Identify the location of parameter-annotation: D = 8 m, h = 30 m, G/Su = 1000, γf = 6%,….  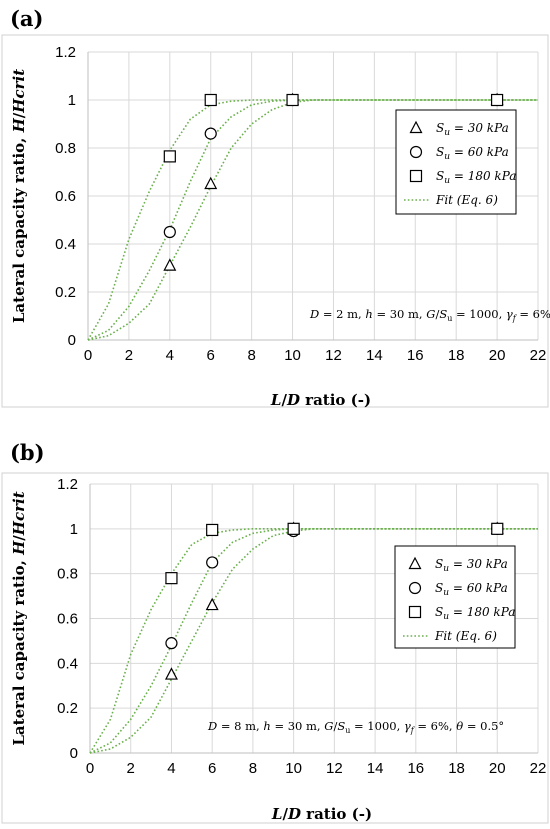
(355, 727).